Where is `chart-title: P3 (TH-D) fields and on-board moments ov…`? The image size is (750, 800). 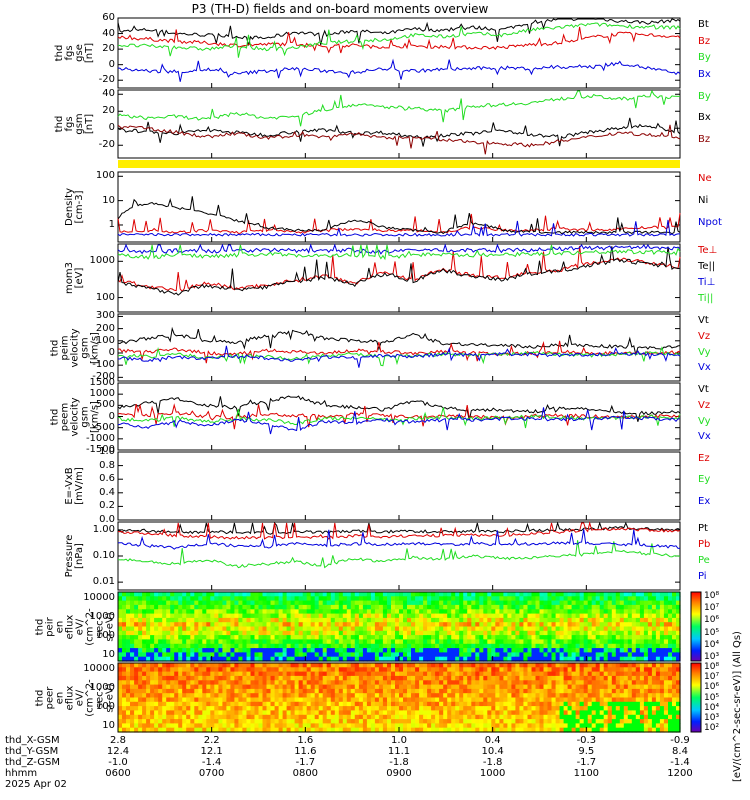
chart-title: P3 (TH-D) fields and on-board moments ov… is located at coordinates (340, 9).